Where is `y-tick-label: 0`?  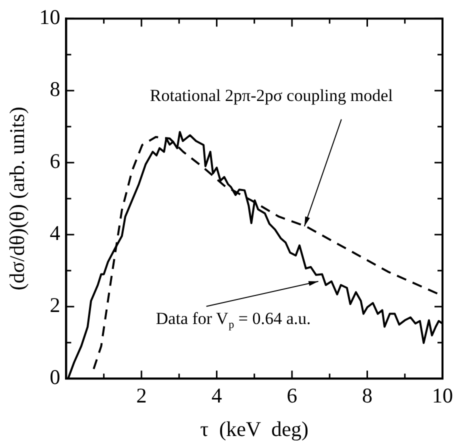 y-tick-label: 0 is located at coordinates (55, 377).